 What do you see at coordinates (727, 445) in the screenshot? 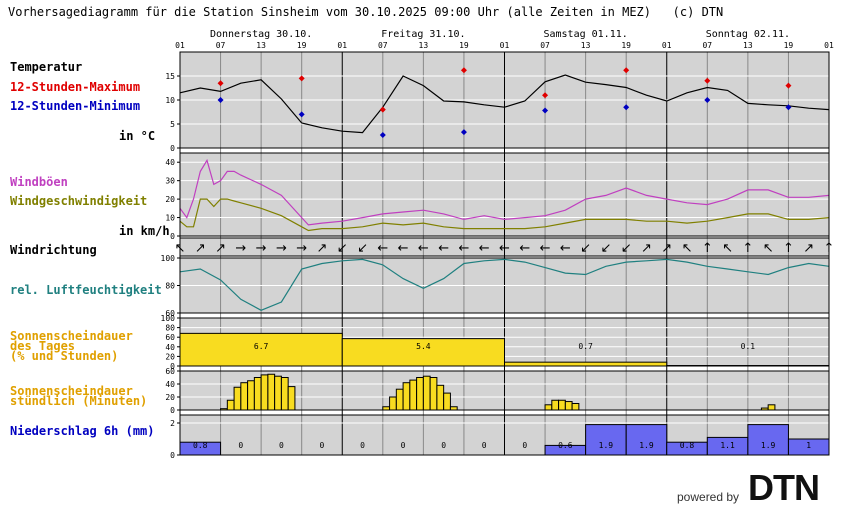
I see `precip-label: 1.1` at bounding box center [727, 445].